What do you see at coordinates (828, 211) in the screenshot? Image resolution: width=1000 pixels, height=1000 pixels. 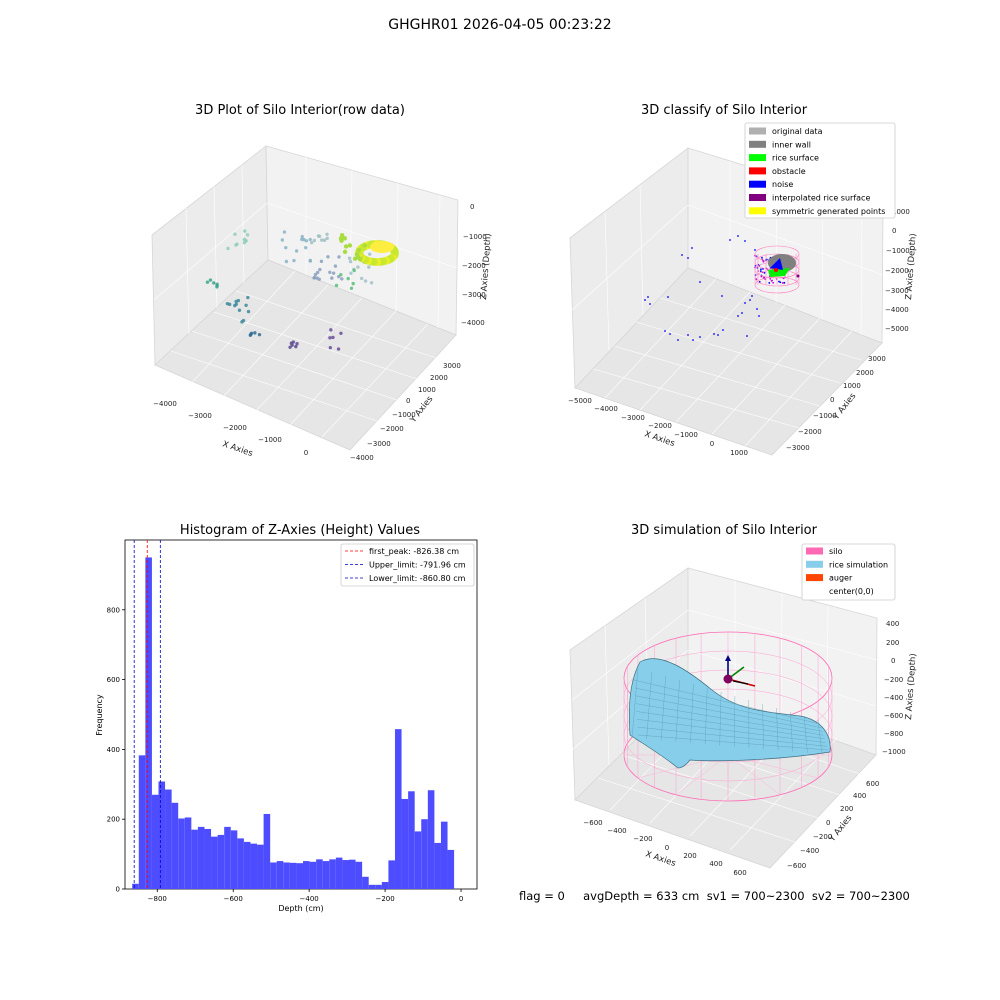 I see `legend-label: symmetric generated points` at bounding box center [828, 211].